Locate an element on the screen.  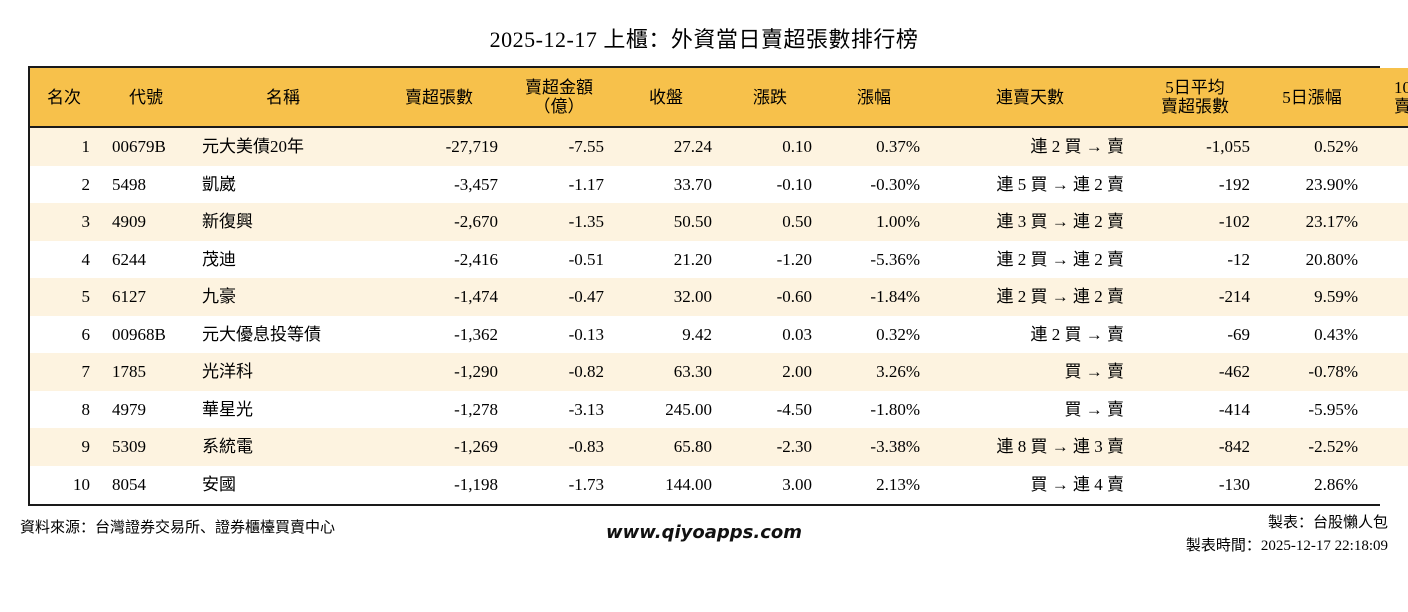
cell-name: 元大優息投等債 is located at coordinates (283, 334).